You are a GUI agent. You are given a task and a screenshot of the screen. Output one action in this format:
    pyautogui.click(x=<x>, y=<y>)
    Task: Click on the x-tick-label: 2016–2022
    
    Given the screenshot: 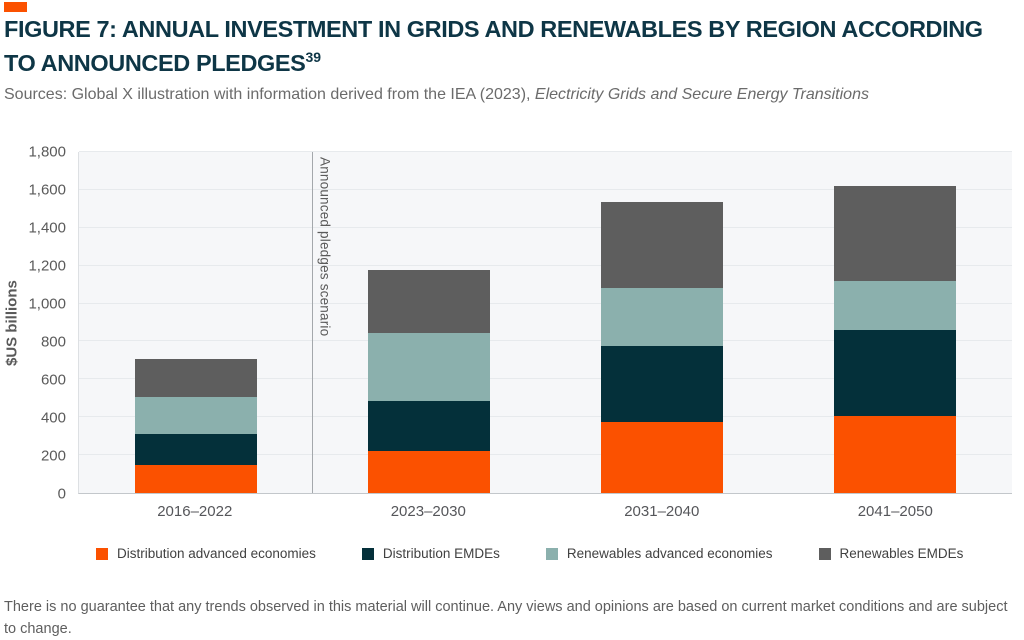 What is the action you would take?
    pyautogui.click(x=195, y=511)
    